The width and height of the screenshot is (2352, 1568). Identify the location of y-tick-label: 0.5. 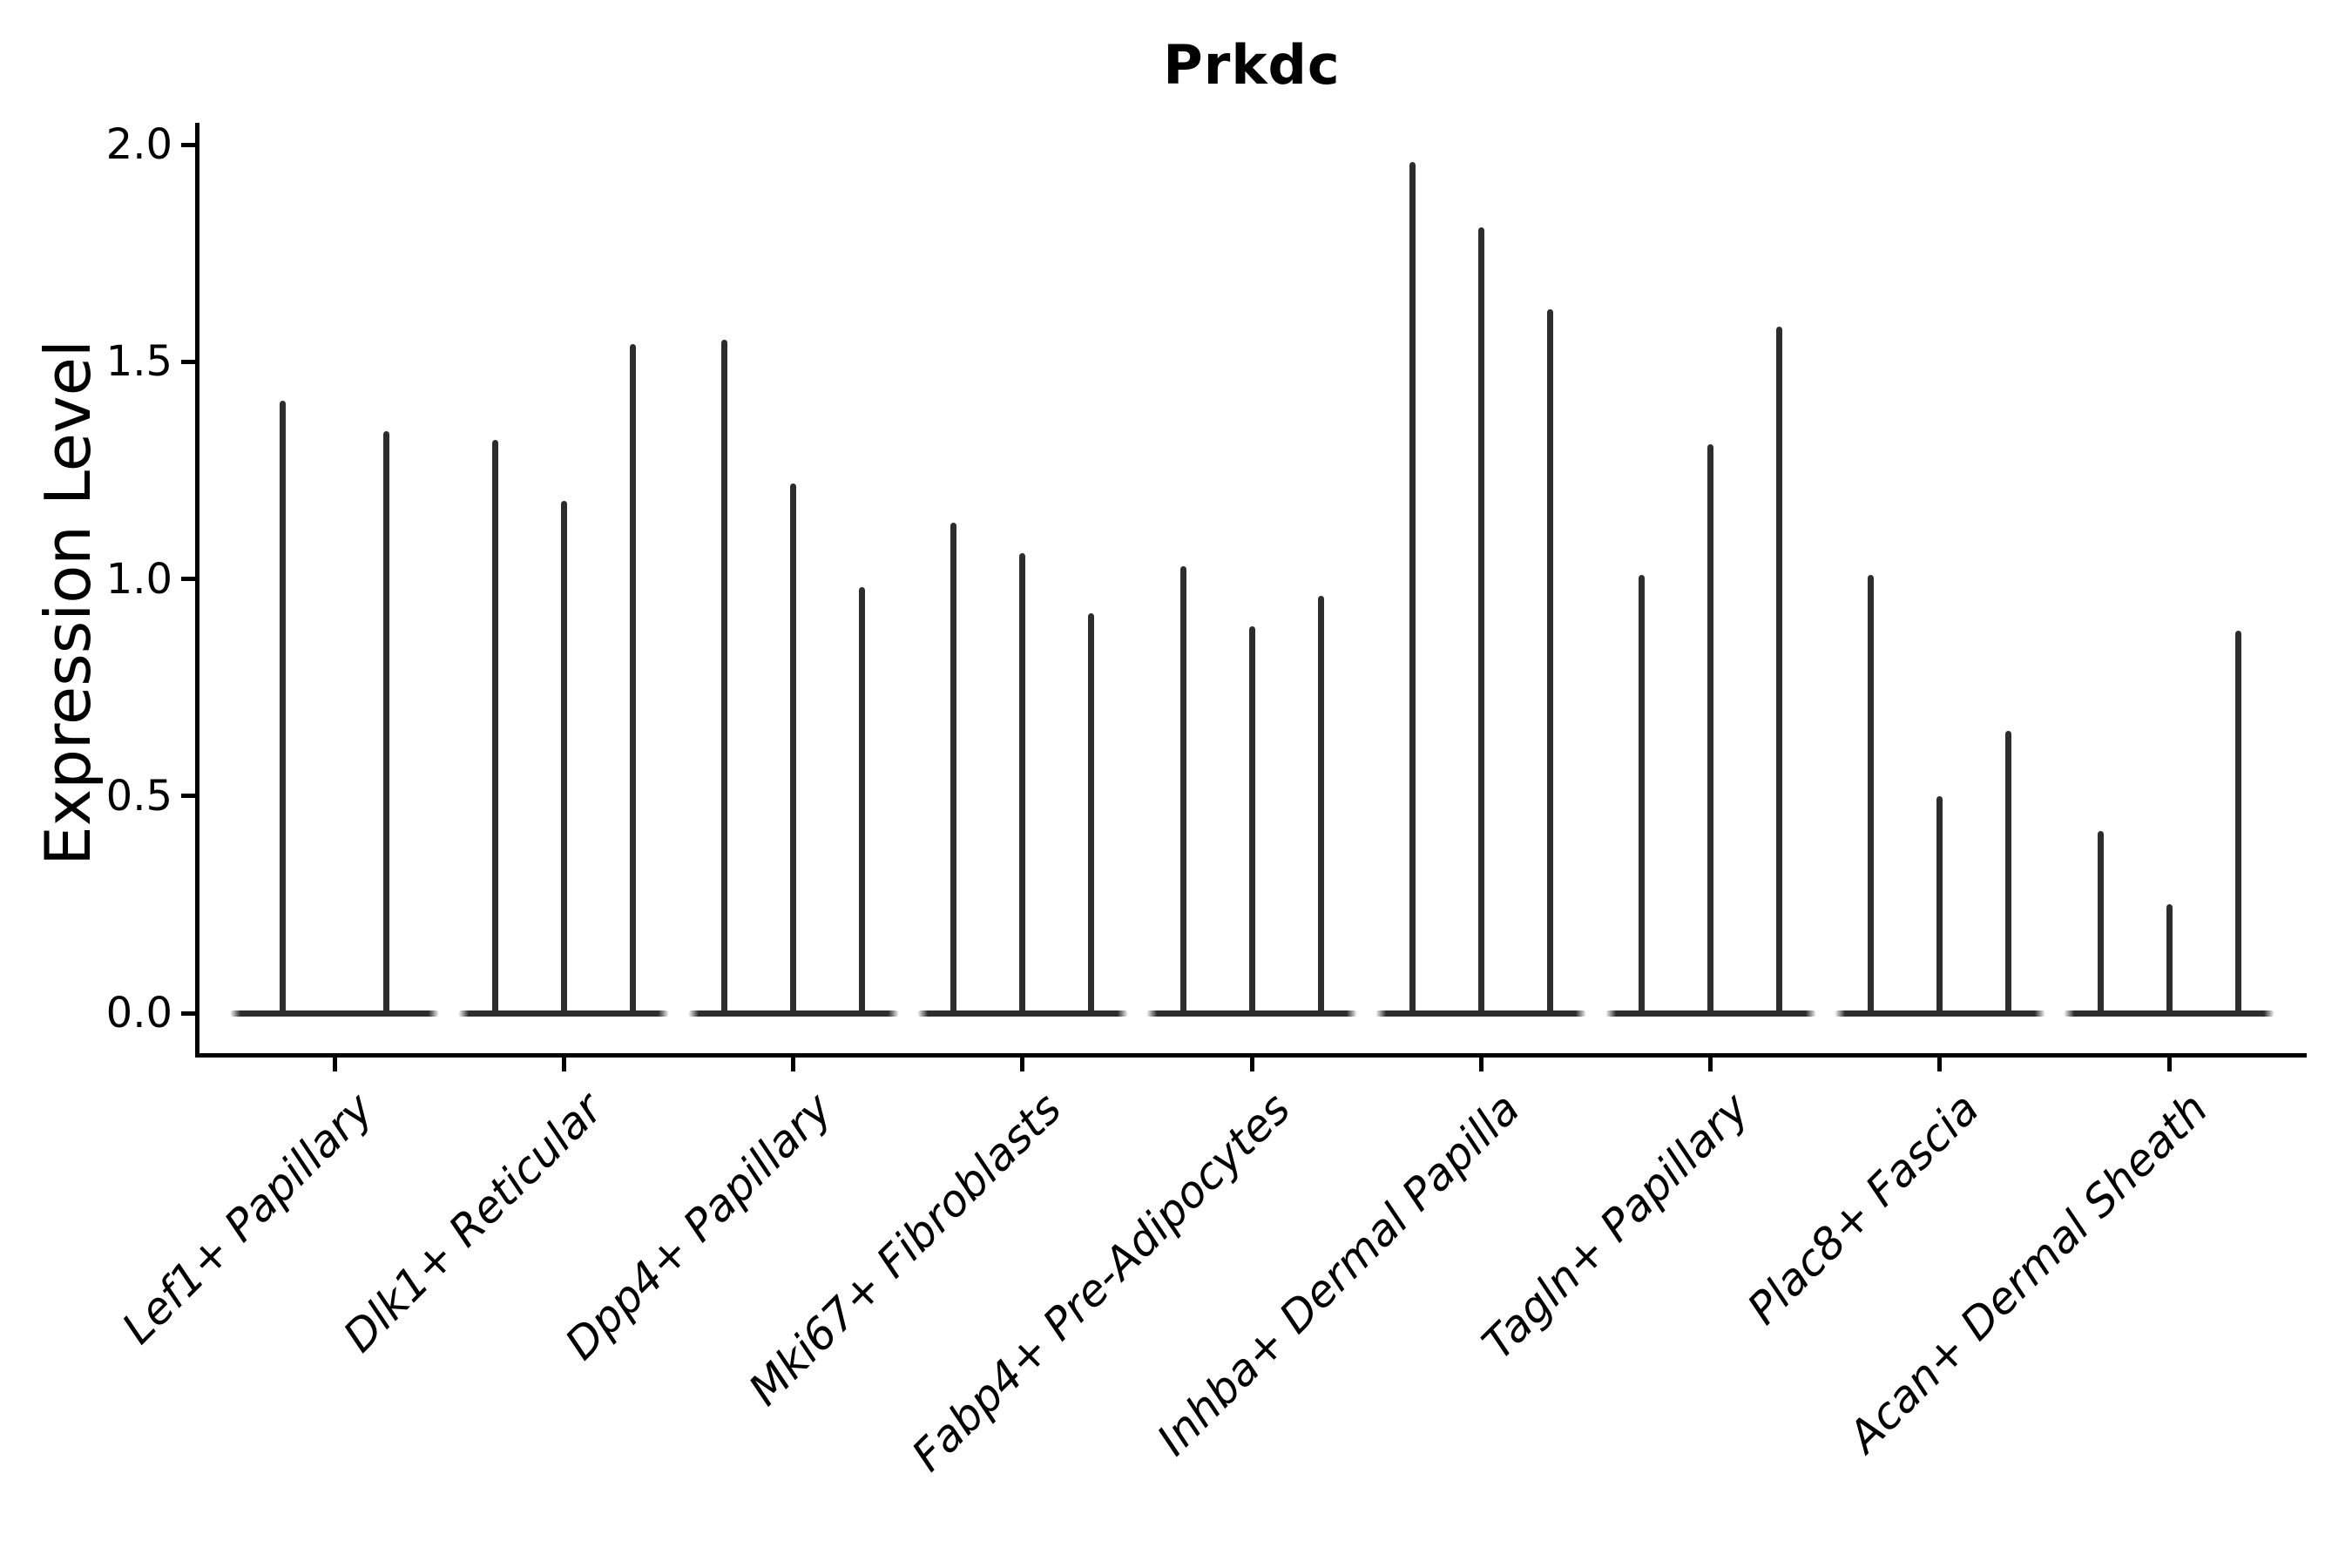
(138, 796).